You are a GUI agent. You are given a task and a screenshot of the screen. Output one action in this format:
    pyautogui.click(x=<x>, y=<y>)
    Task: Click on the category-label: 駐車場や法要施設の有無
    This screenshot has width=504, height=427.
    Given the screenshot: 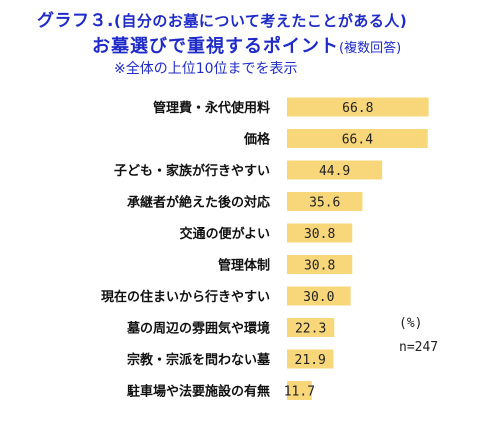 What is the action you would take?
    pyautogui.click(x=198, y=392)
    